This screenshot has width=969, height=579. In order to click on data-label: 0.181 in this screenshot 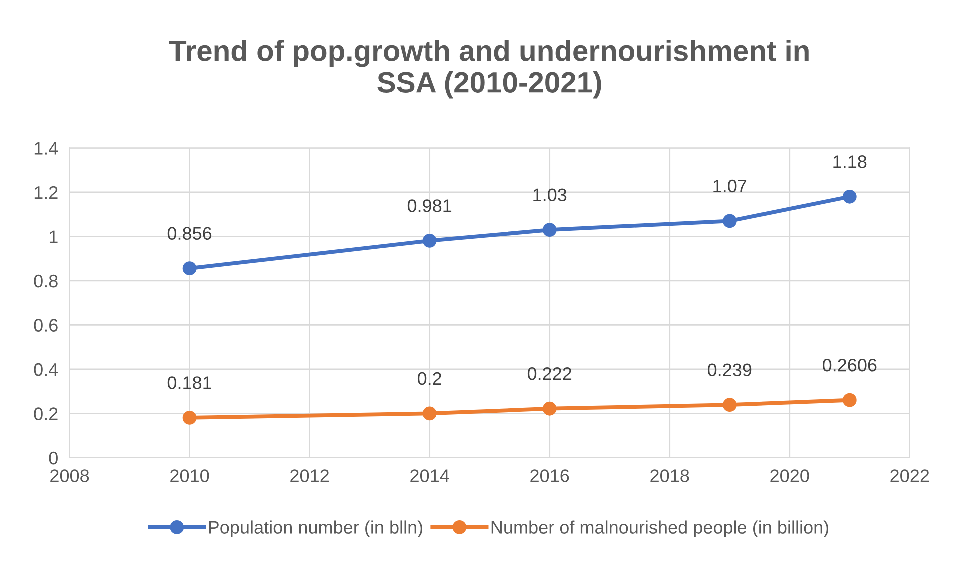, I will do `click(190, 383)`.